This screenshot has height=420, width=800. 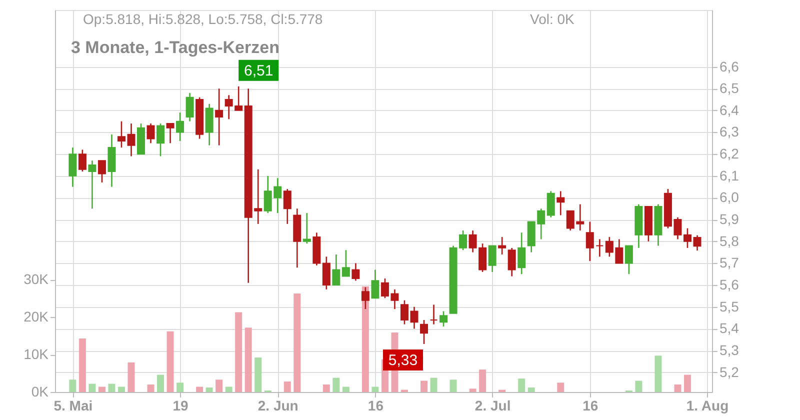 I want to click on x-tick-label: 2. Jul, so click(x=492, y=406).